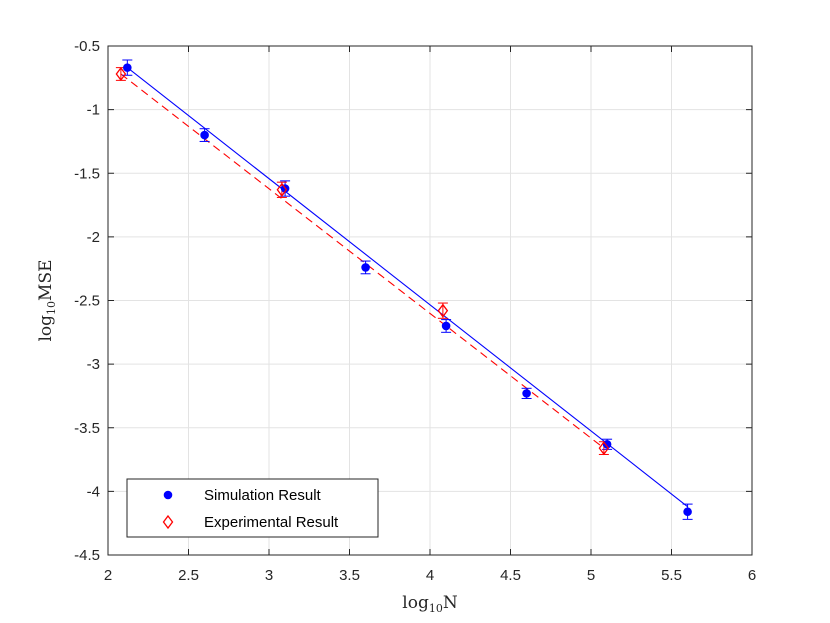 The image size is (830, 623). I want to click on x-tick-label: 3, so click(269, 575).